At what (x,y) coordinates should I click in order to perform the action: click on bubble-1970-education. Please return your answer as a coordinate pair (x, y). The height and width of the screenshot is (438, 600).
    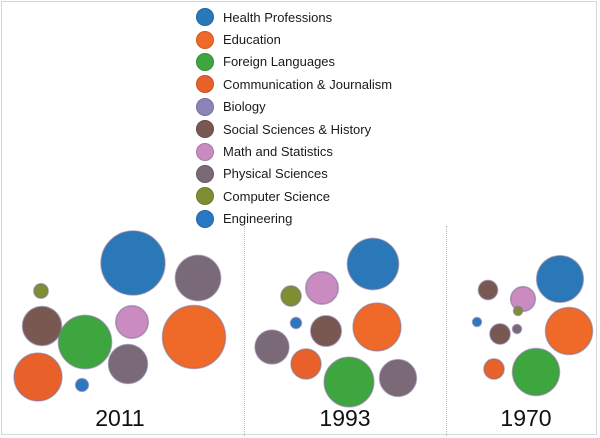
    Looking at the image, I should click on (569, 331).